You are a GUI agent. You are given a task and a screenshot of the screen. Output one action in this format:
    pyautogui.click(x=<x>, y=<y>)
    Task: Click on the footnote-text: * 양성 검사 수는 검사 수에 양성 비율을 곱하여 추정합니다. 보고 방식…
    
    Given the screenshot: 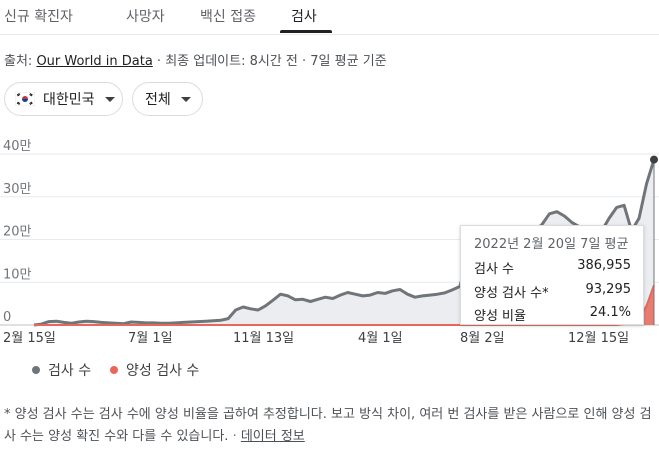 What is the action you would take?
    pyautogui.click(x=328, y=425)
    